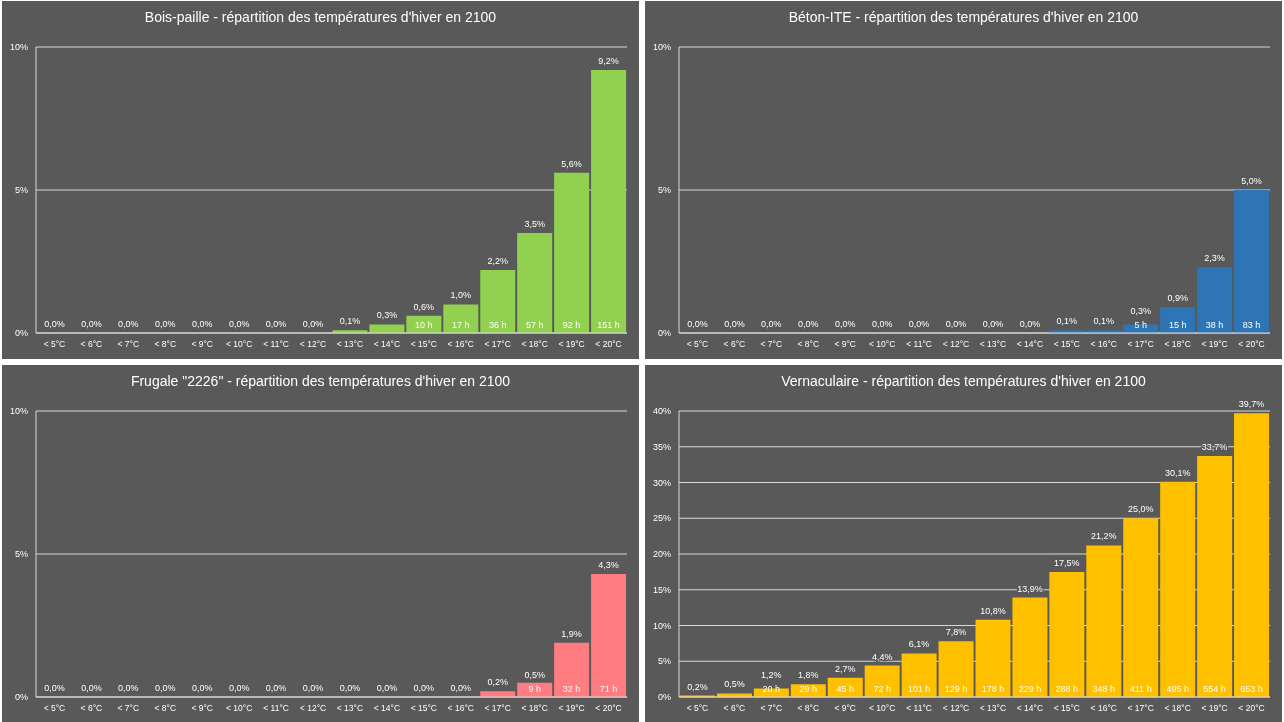  Describe the element at coordinates (993, 689) in the screenshot. I see `annotation: 178 h` at that location.